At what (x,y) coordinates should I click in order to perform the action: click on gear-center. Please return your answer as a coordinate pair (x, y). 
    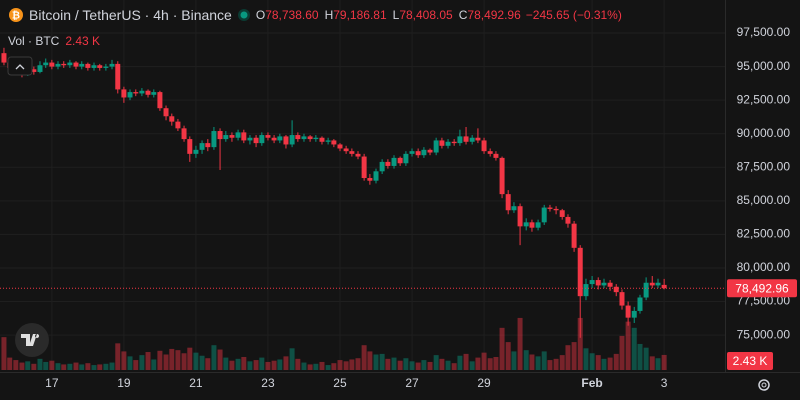
    Looking at the image, I should click on (764, 385).